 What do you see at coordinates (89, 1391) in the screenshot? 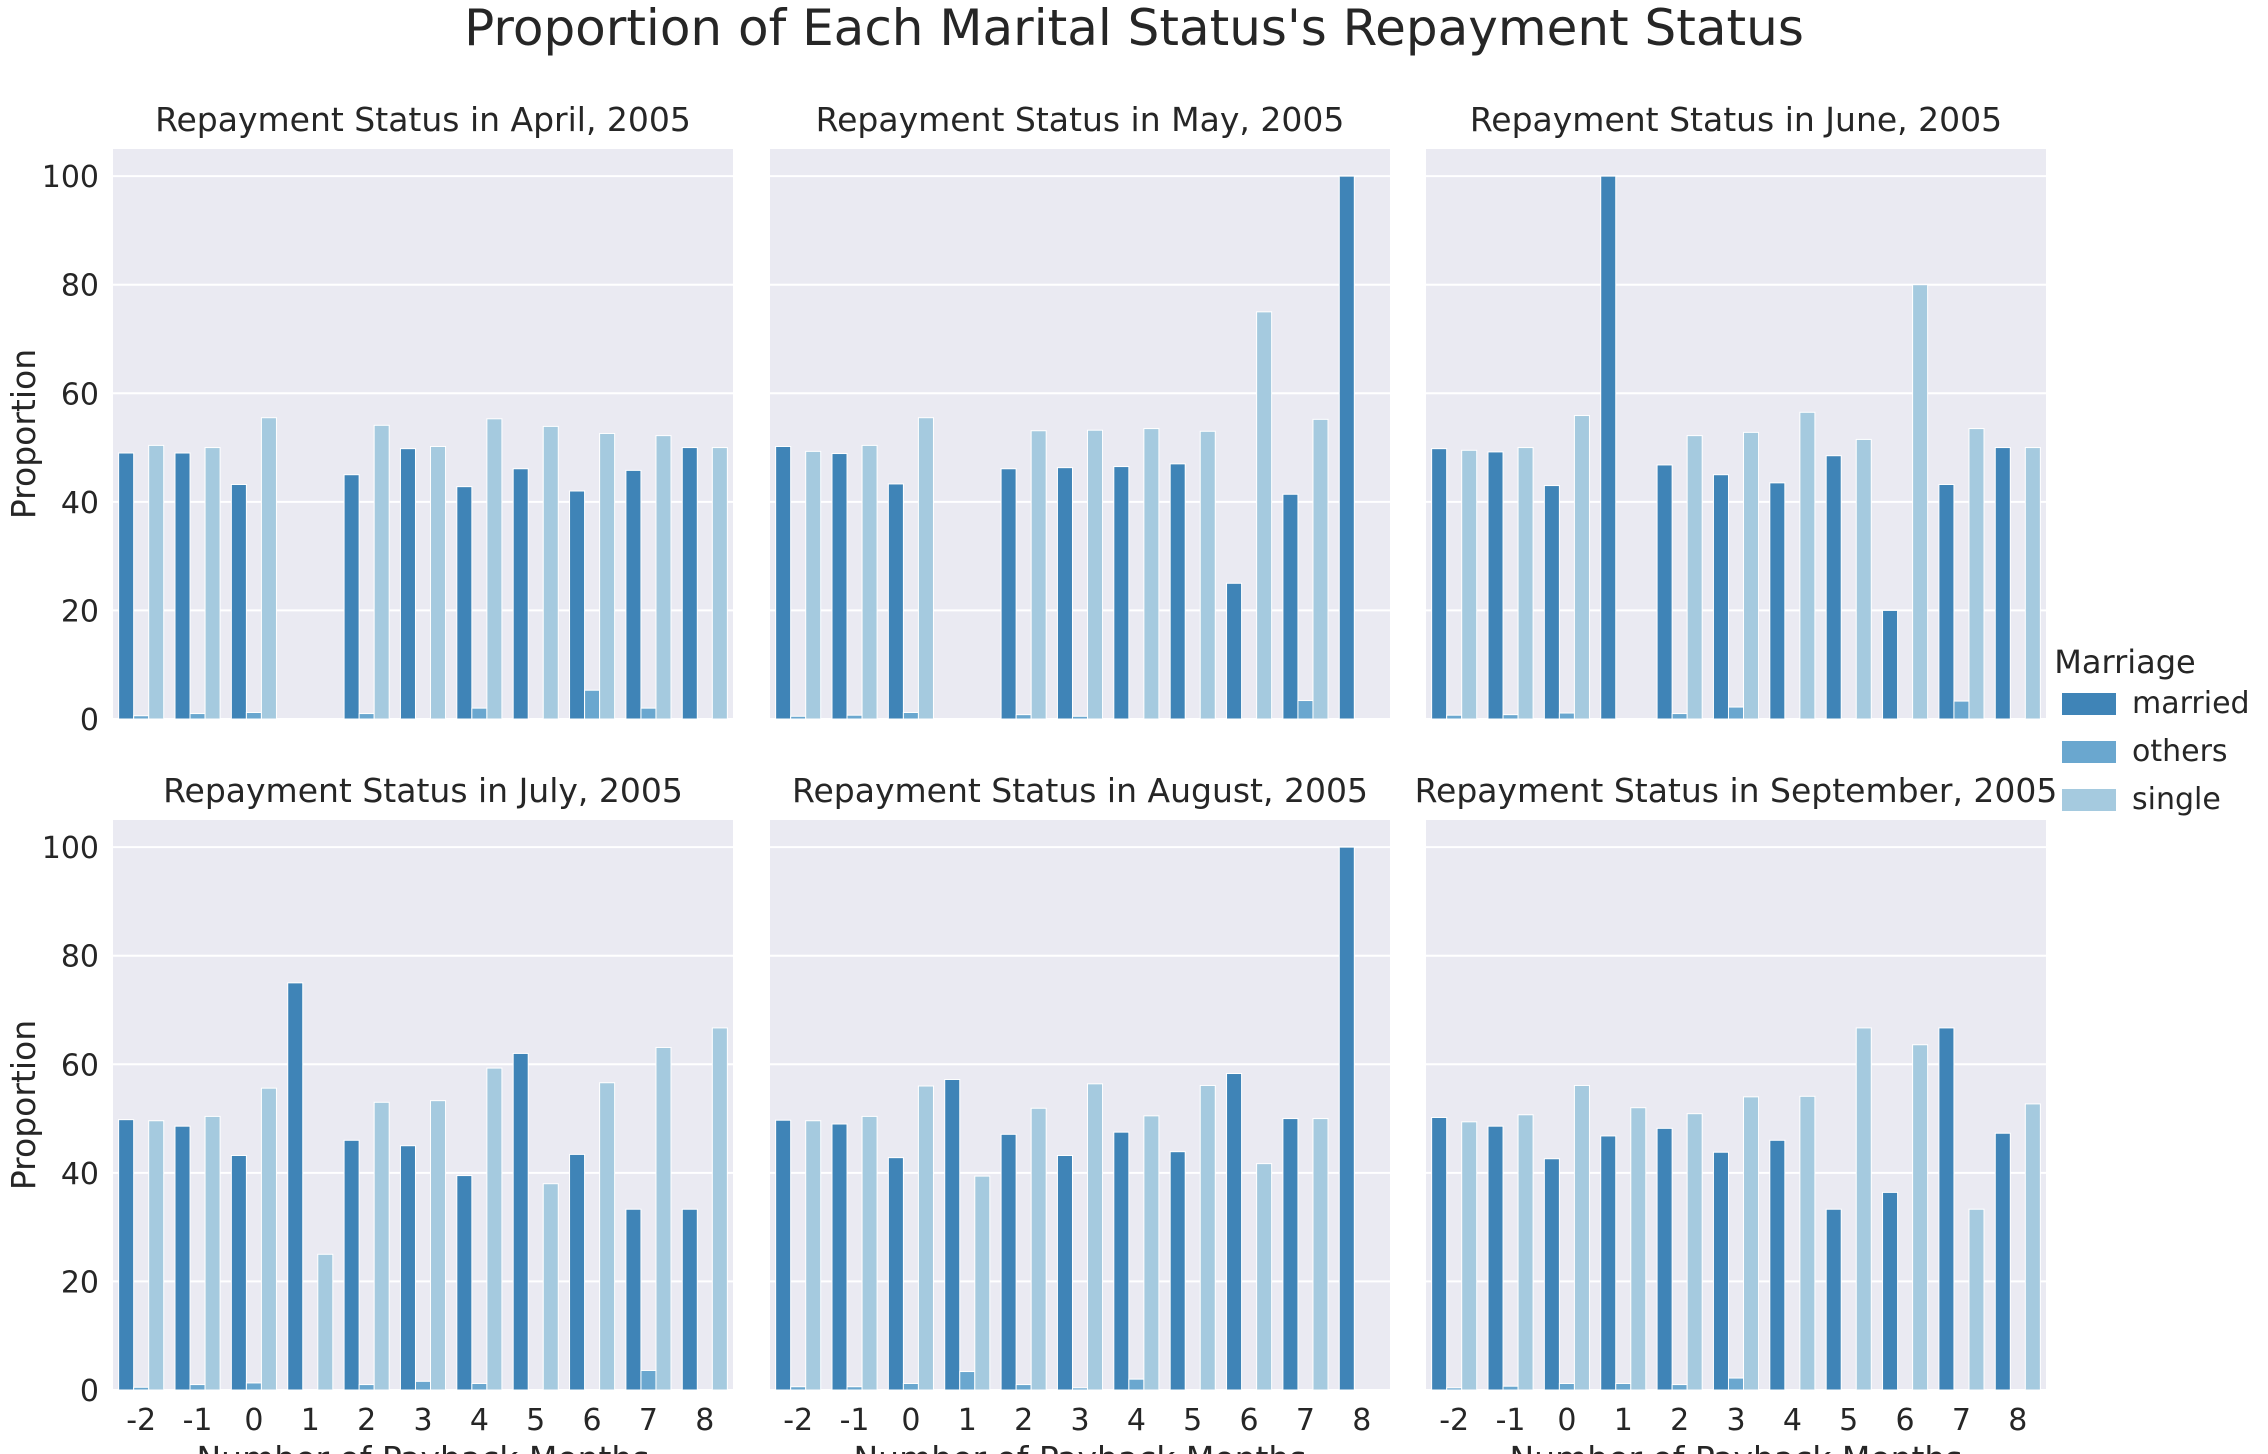
I see `y-tick-label: 0` at bounding box center [89, 1391].